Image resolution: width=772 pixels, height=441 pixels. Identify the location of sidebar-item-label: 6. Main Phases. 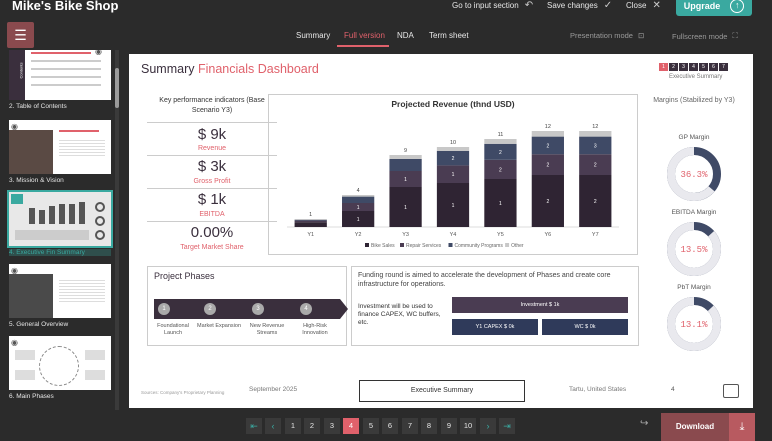
(31, 396).